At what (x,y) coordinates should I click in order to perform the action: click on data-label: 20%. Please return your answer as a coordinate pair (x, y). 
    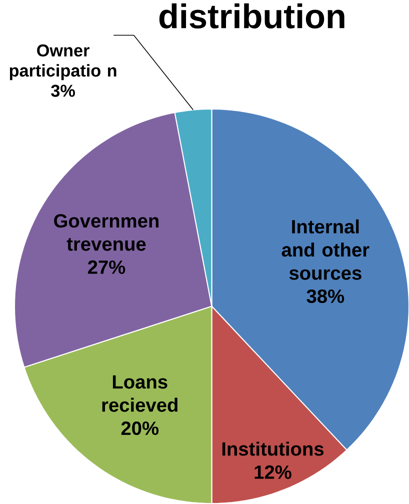
    Looking at the image, I should click on (139, 428).